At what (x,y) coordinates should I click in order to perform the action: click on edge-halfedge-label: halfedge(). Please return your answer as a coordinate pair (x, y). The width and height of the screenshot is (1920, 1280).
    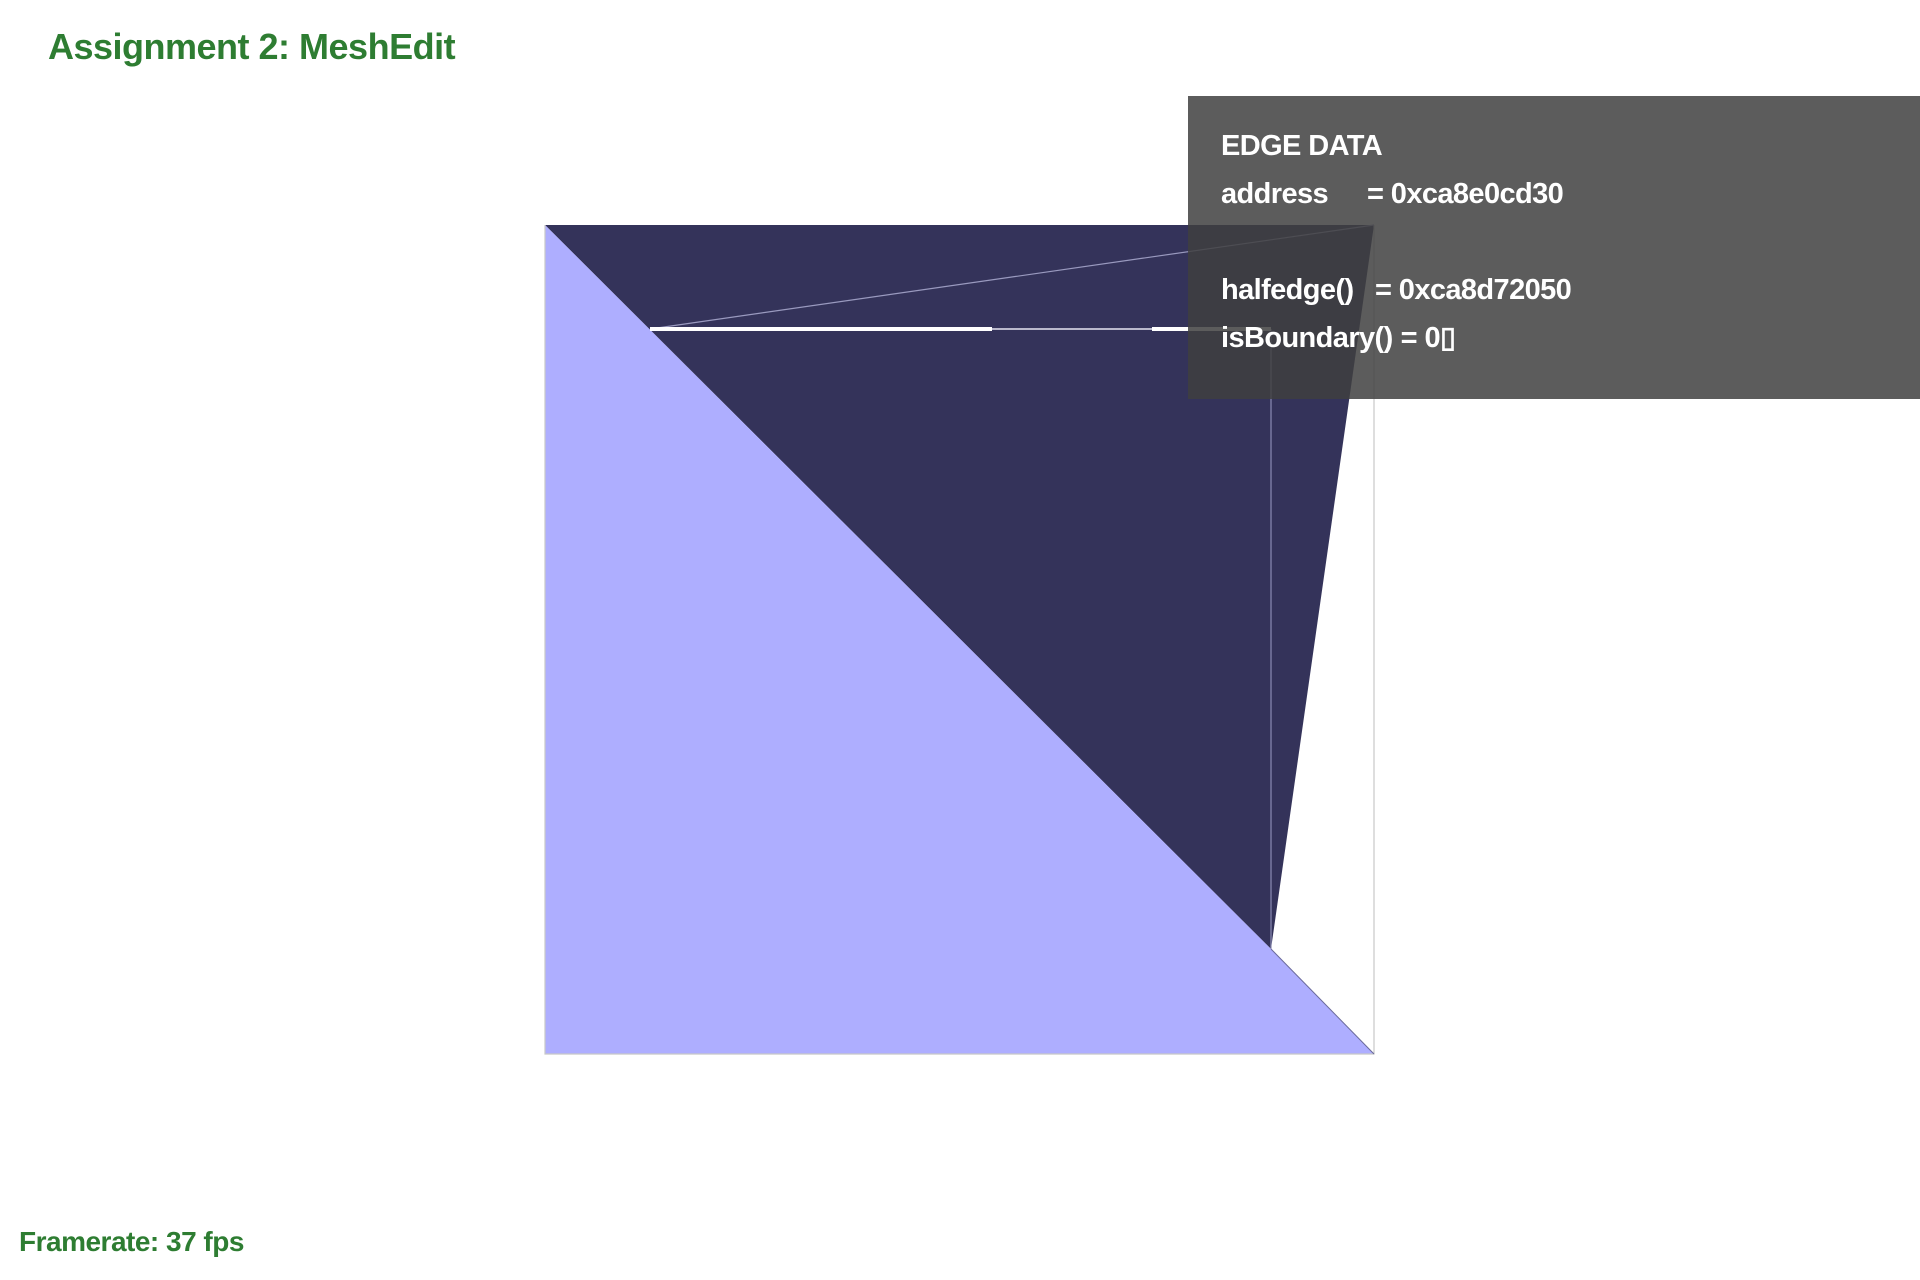
    Looking at the image, I should click on (1287, 290).